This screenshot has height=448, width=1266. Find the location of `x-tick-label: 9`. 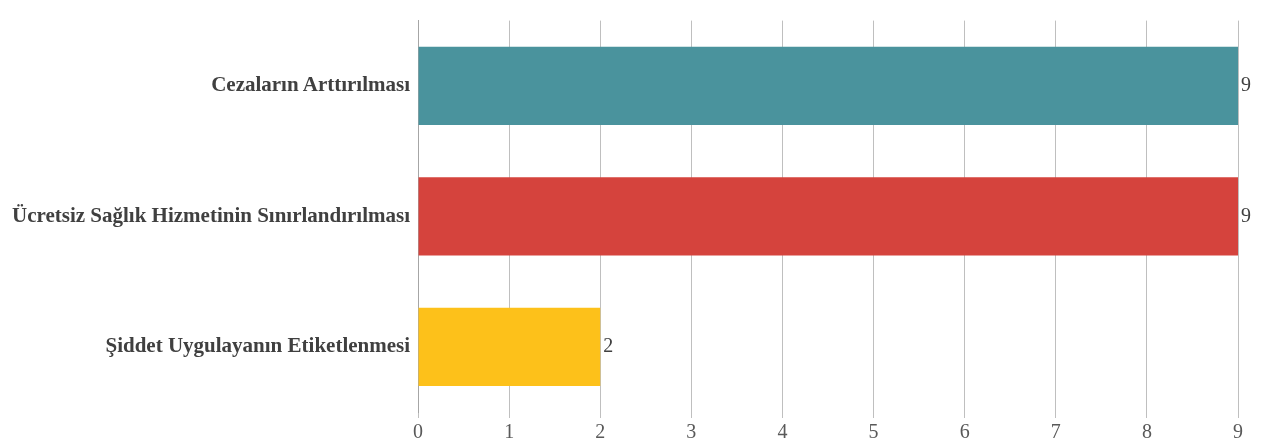

x-tick-label: 9 is located at coordinates (1238, 431).